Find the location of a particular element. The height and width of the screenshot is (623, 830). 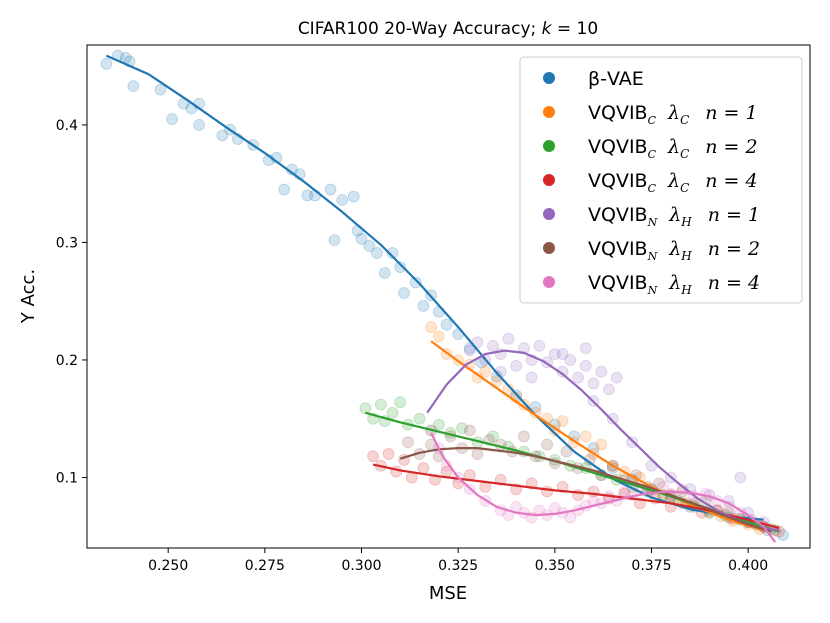

y-tick-label: 0.2 is located at coordinates (67, 361).